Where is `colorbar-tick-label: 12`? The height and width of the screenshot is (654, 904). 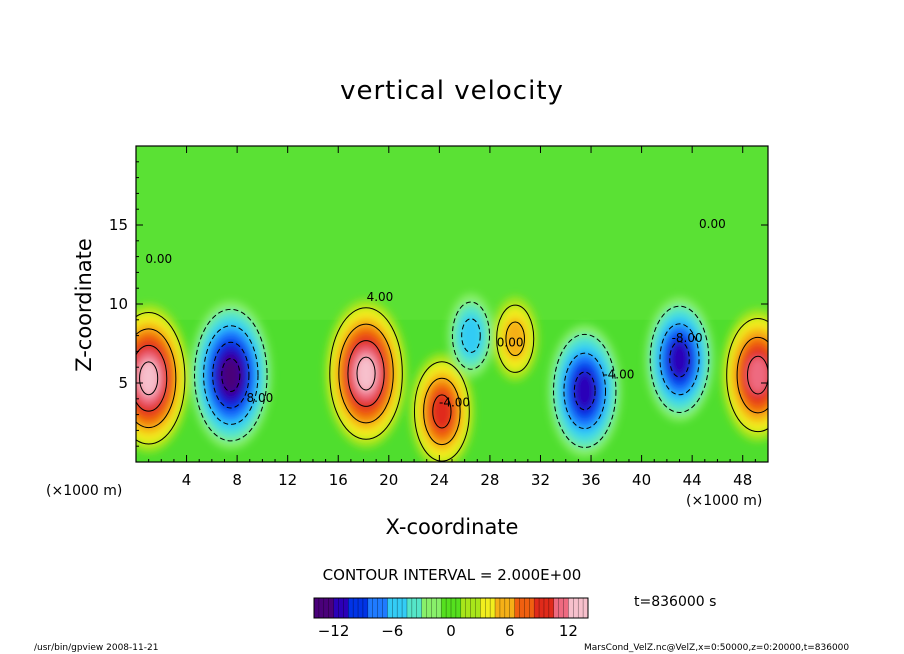 colorbar-tick-label: 12 is located at coordinates (568, 631).